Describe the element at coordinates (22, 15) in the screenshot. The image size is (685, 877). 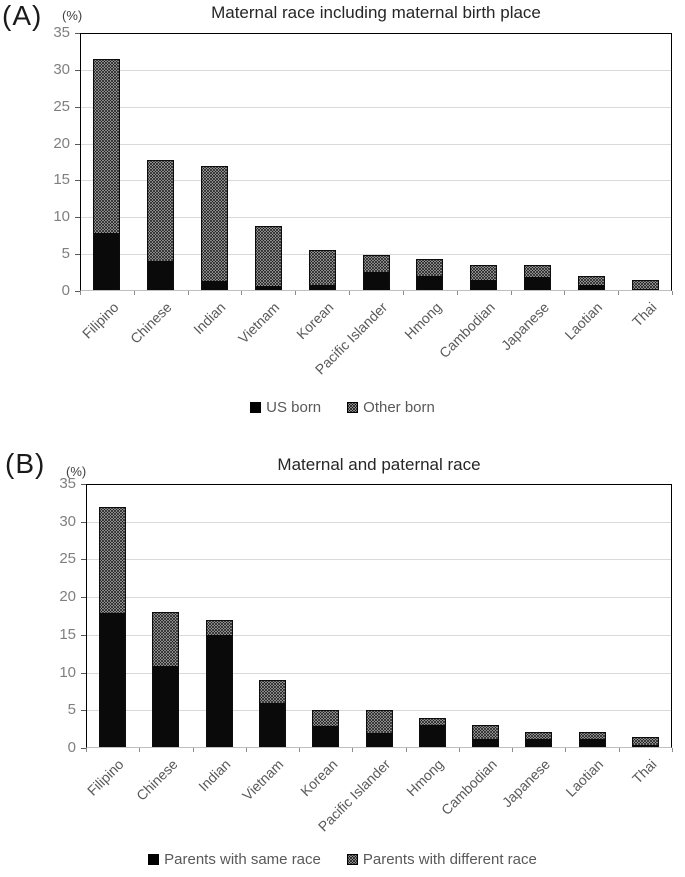
I see `panel-label: (A)` at that location.